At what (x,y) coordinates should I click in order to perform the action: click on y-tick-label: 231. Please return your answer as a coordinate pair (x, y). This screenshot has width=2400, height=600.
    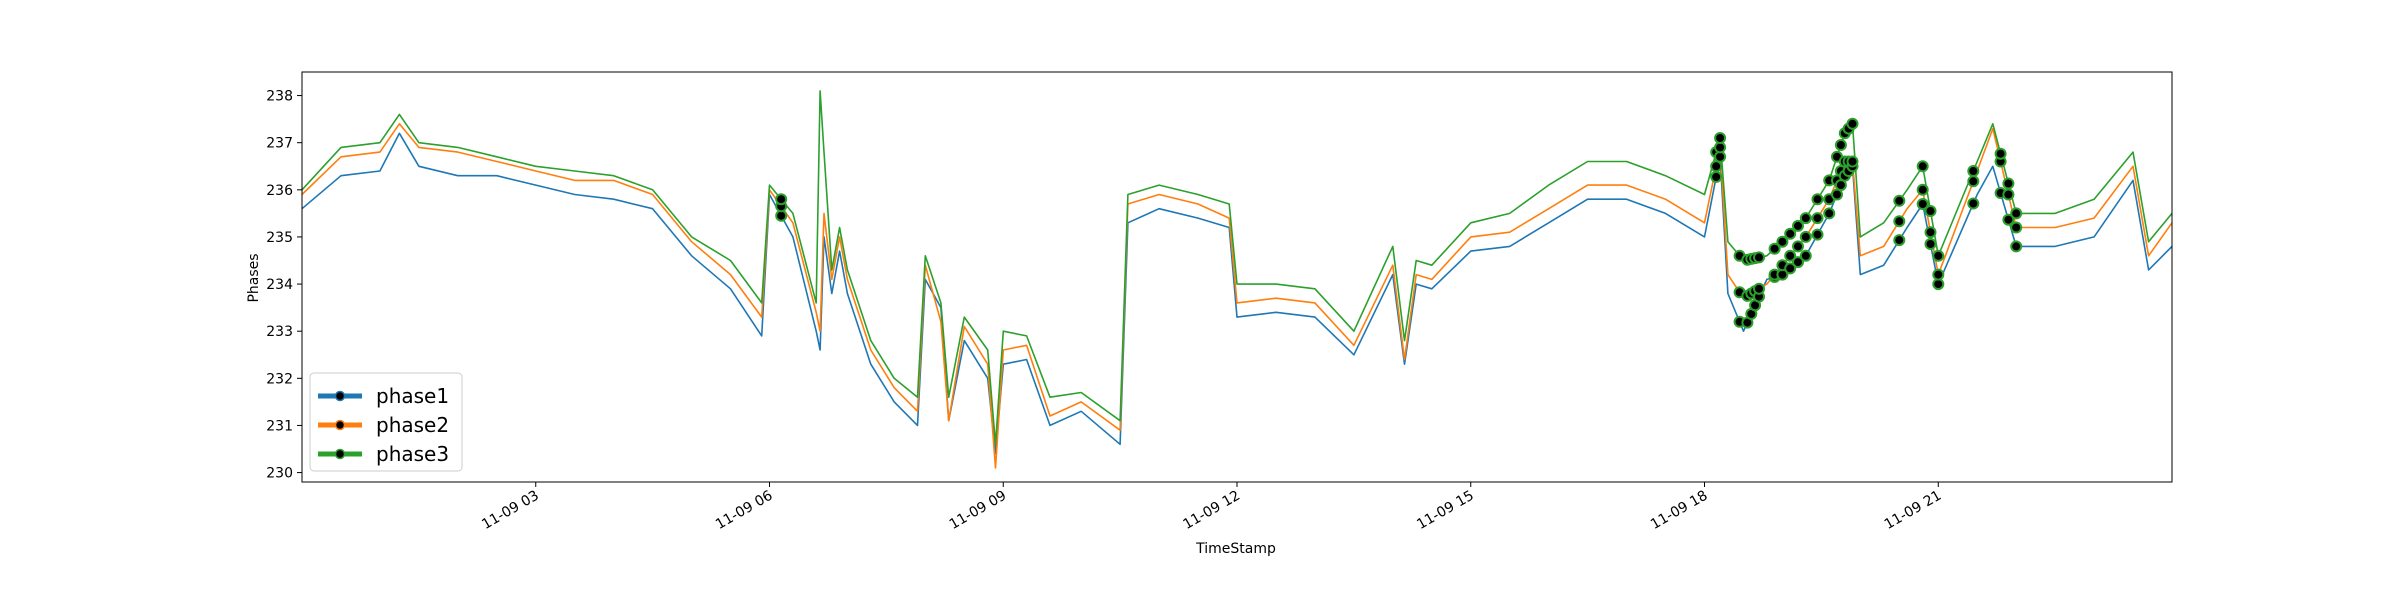
    Looking at the image, I should click on (279, 426).